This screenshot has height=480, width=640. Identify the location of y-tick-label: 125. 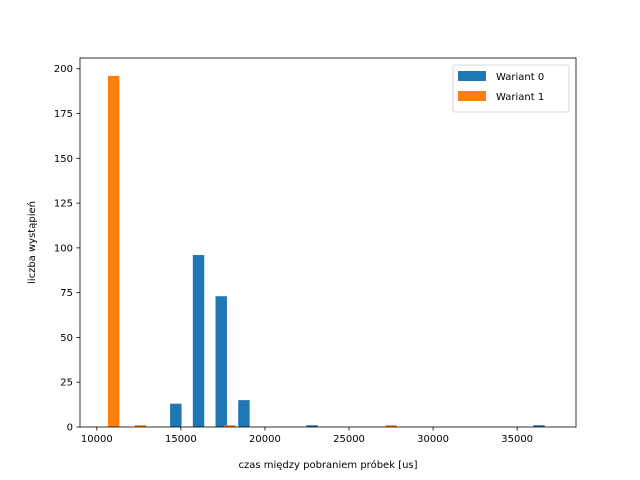
(63, 204).